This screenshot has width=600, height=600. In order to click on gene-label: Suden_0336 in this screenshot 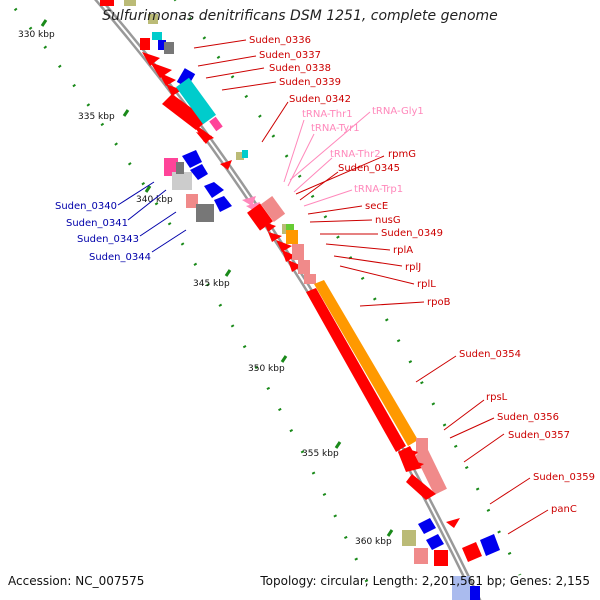, I will do `click(280, 40)`.